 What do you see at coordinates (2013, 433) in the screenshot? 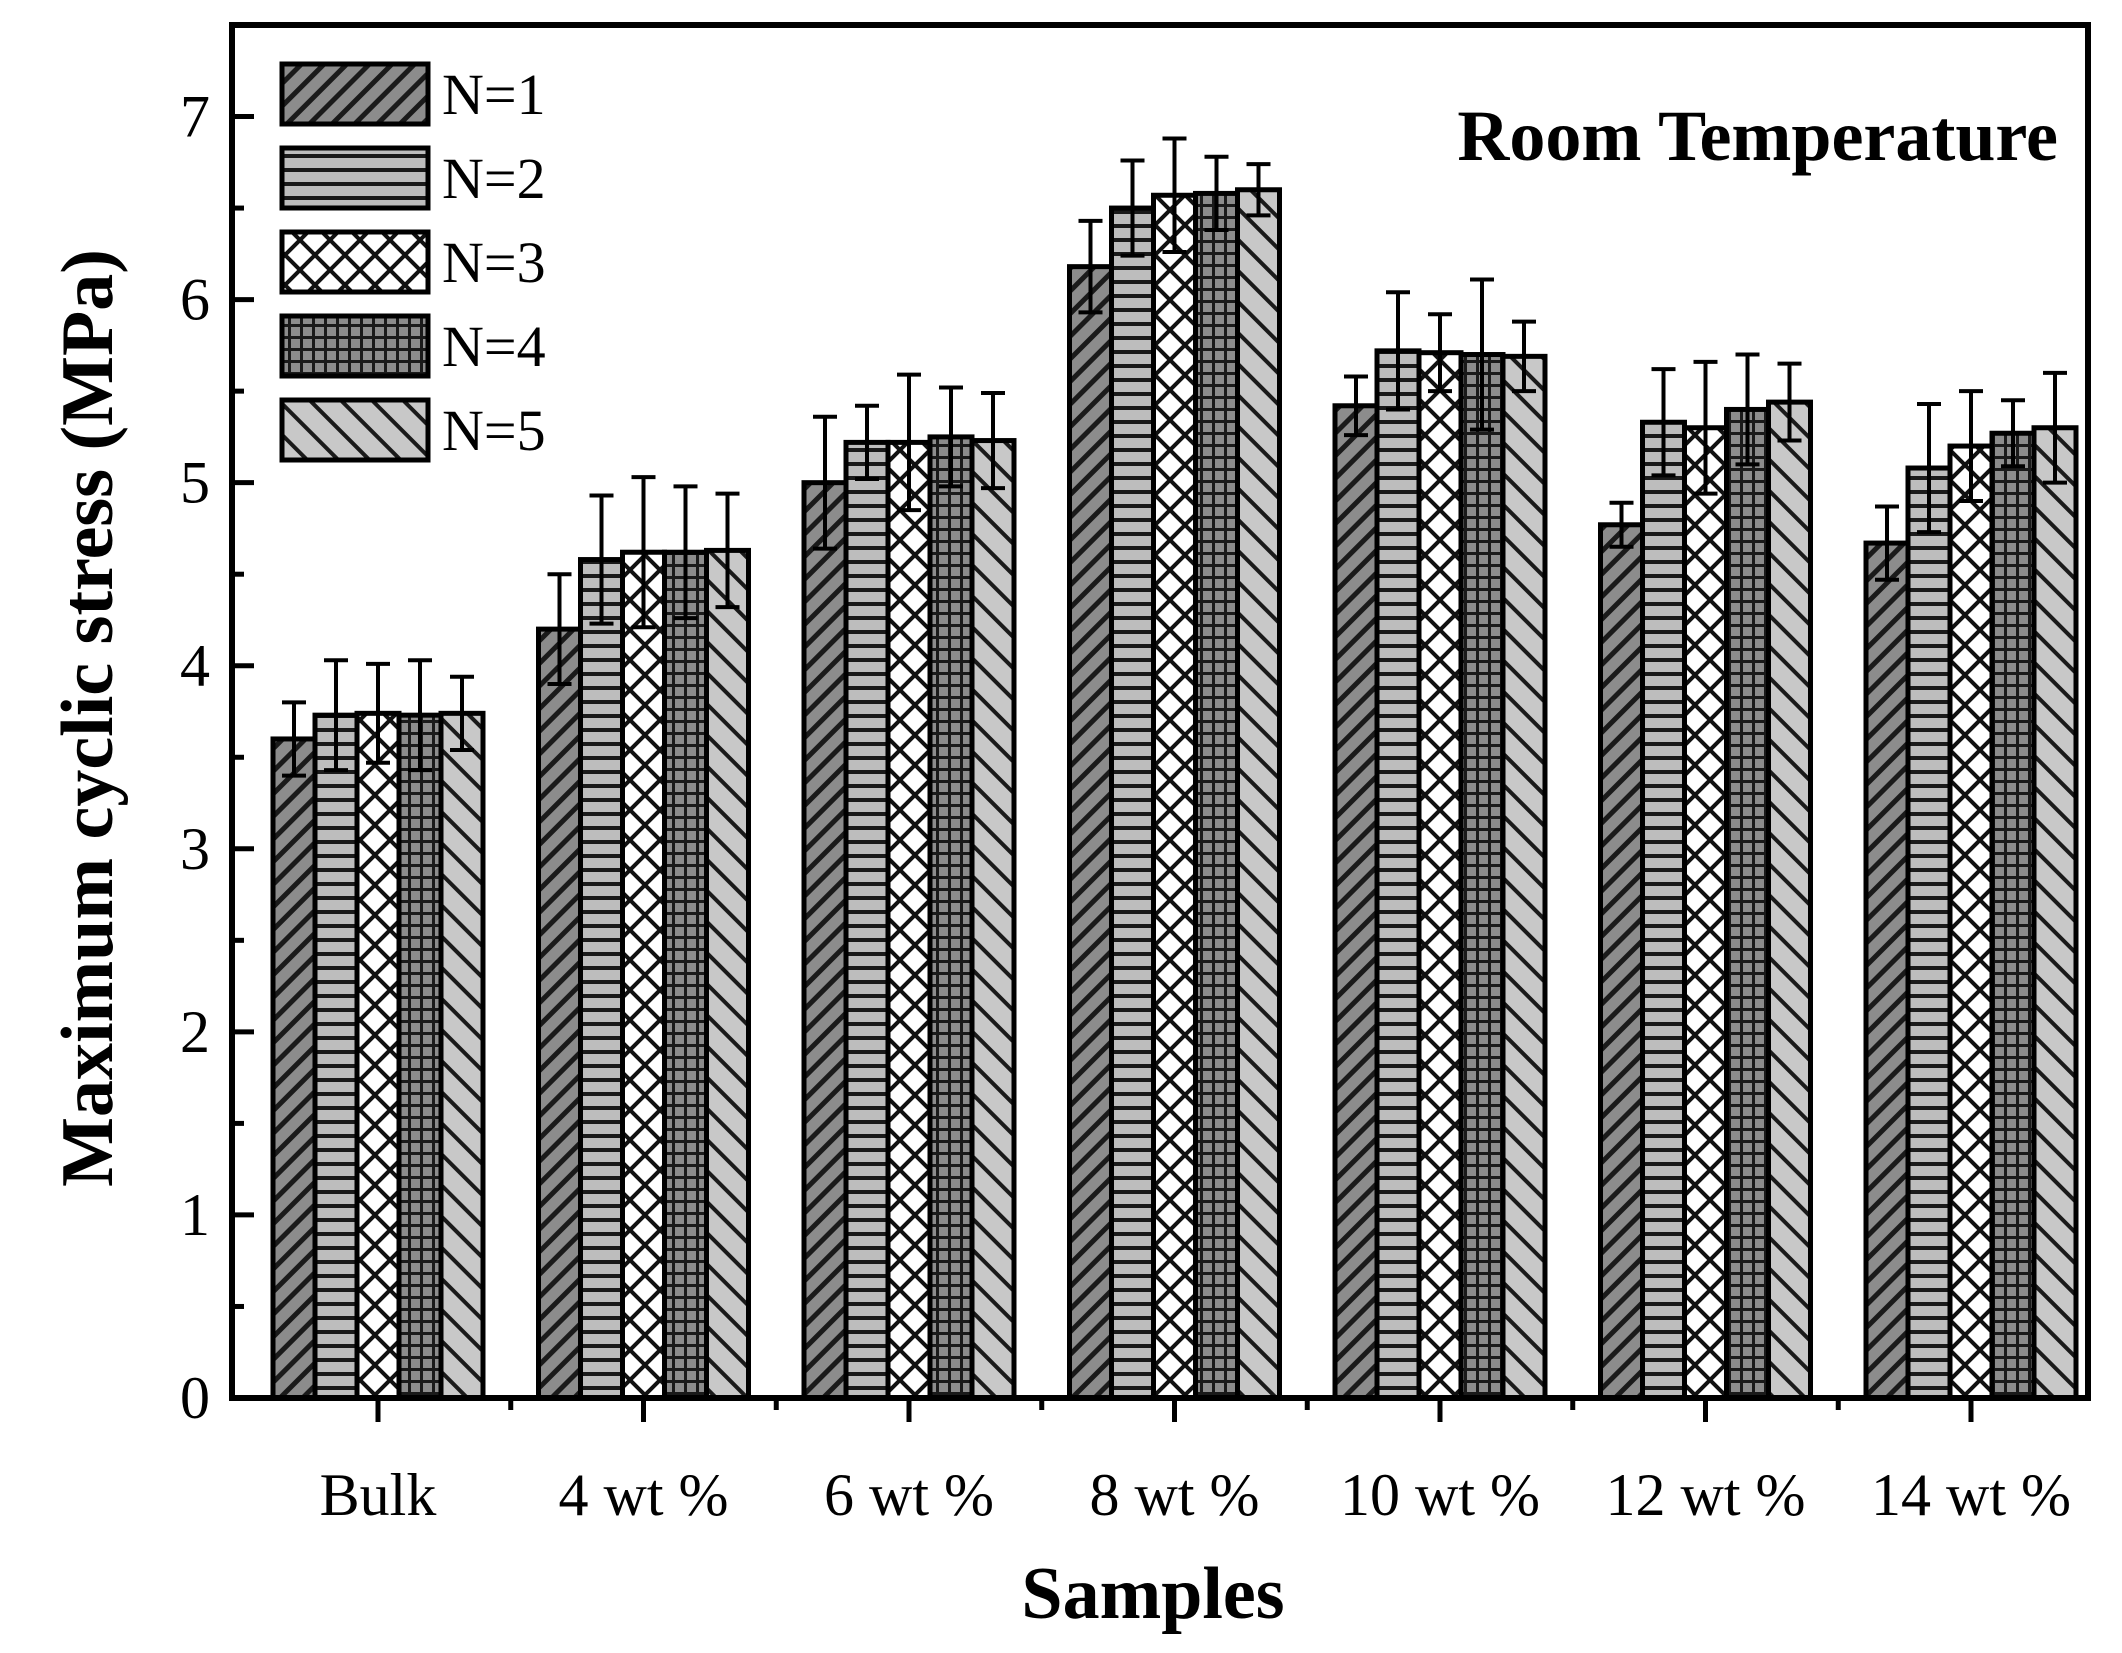
I see `error-bar-N4-14wtpct` at bounding box center [2013, 433].